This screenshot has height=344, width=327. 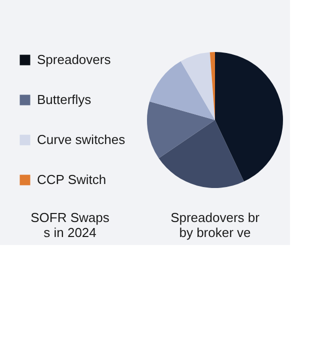 I want to click on category-label: Butterflys, so click(x=64, y=99).